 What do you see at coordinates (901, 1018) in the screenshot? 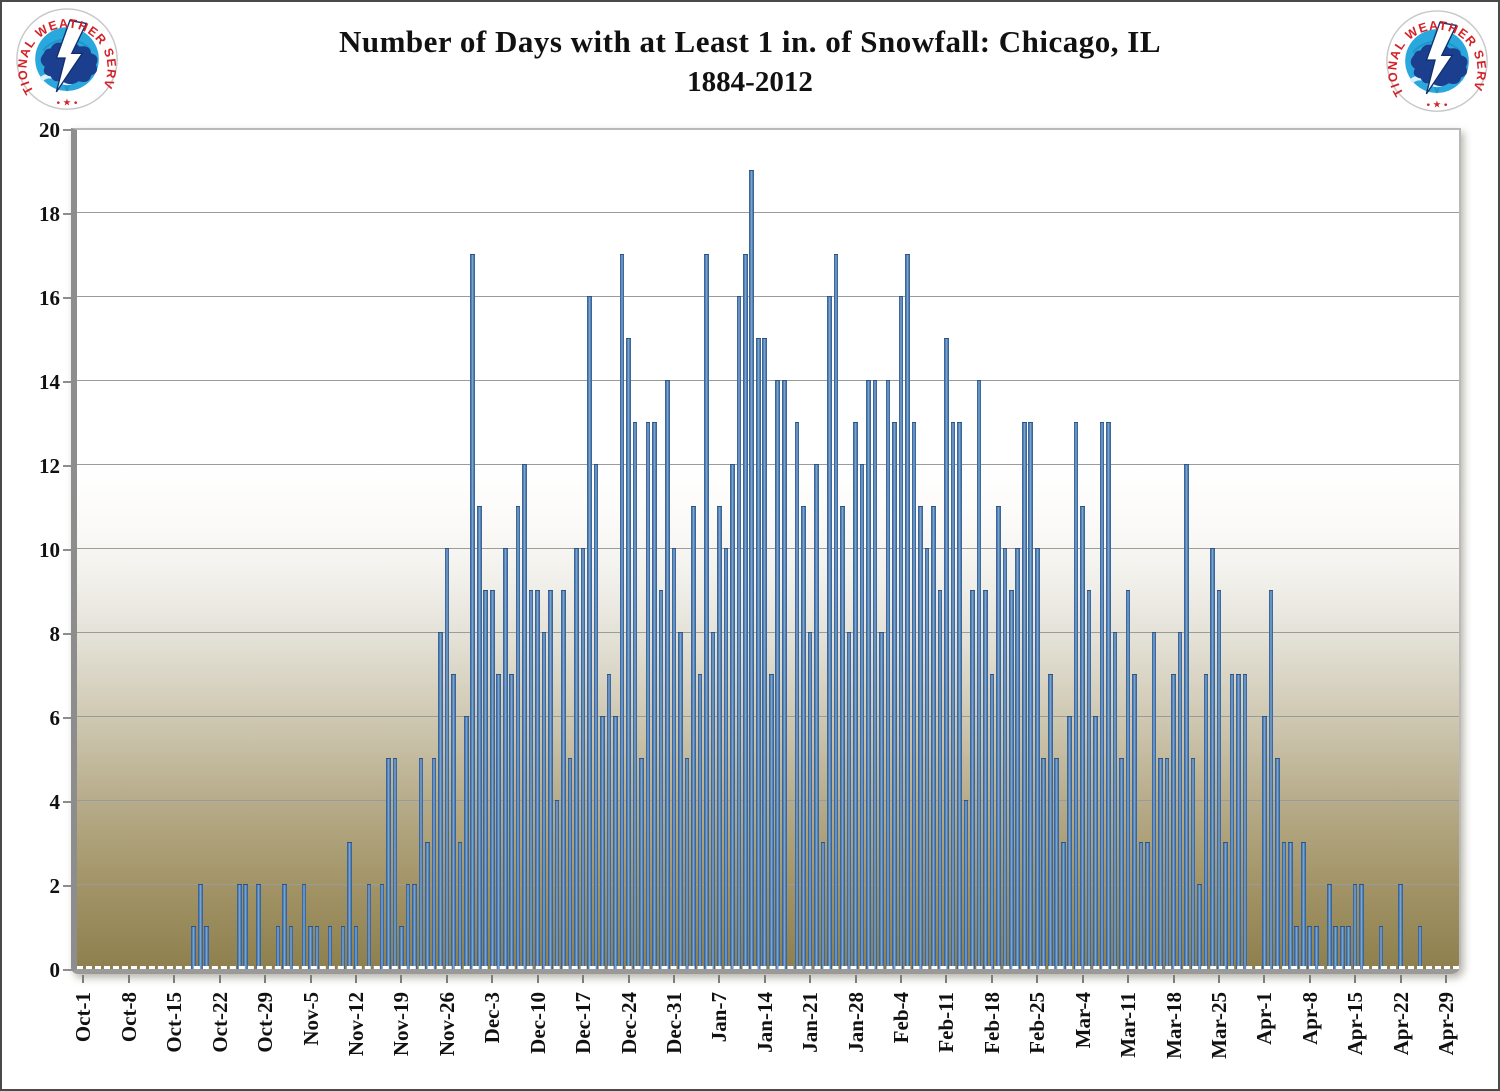
I see `x-tick-label: Feb-4` at bounding box center [901, 1018].